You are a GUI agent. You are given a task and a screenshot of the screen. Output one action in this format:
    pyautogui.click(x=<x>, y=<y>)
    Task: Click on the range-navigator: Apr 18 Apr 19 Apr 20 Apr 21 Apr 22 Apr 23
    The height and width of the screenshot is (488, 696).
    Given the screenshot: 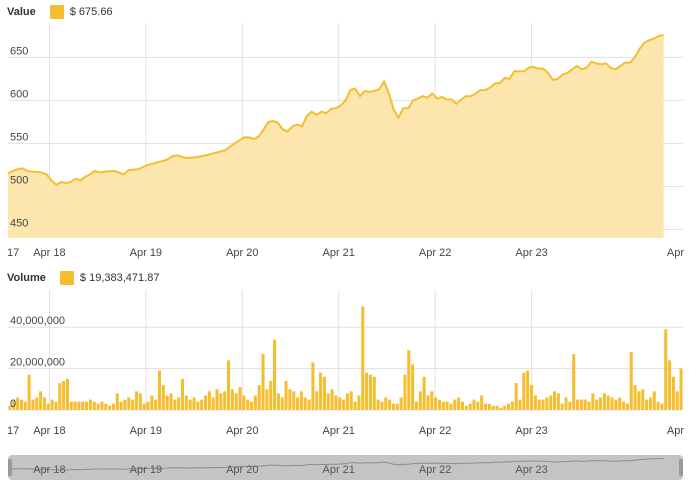 What is the action you would take?
    pyautogui.click(x=345, y=467)
    